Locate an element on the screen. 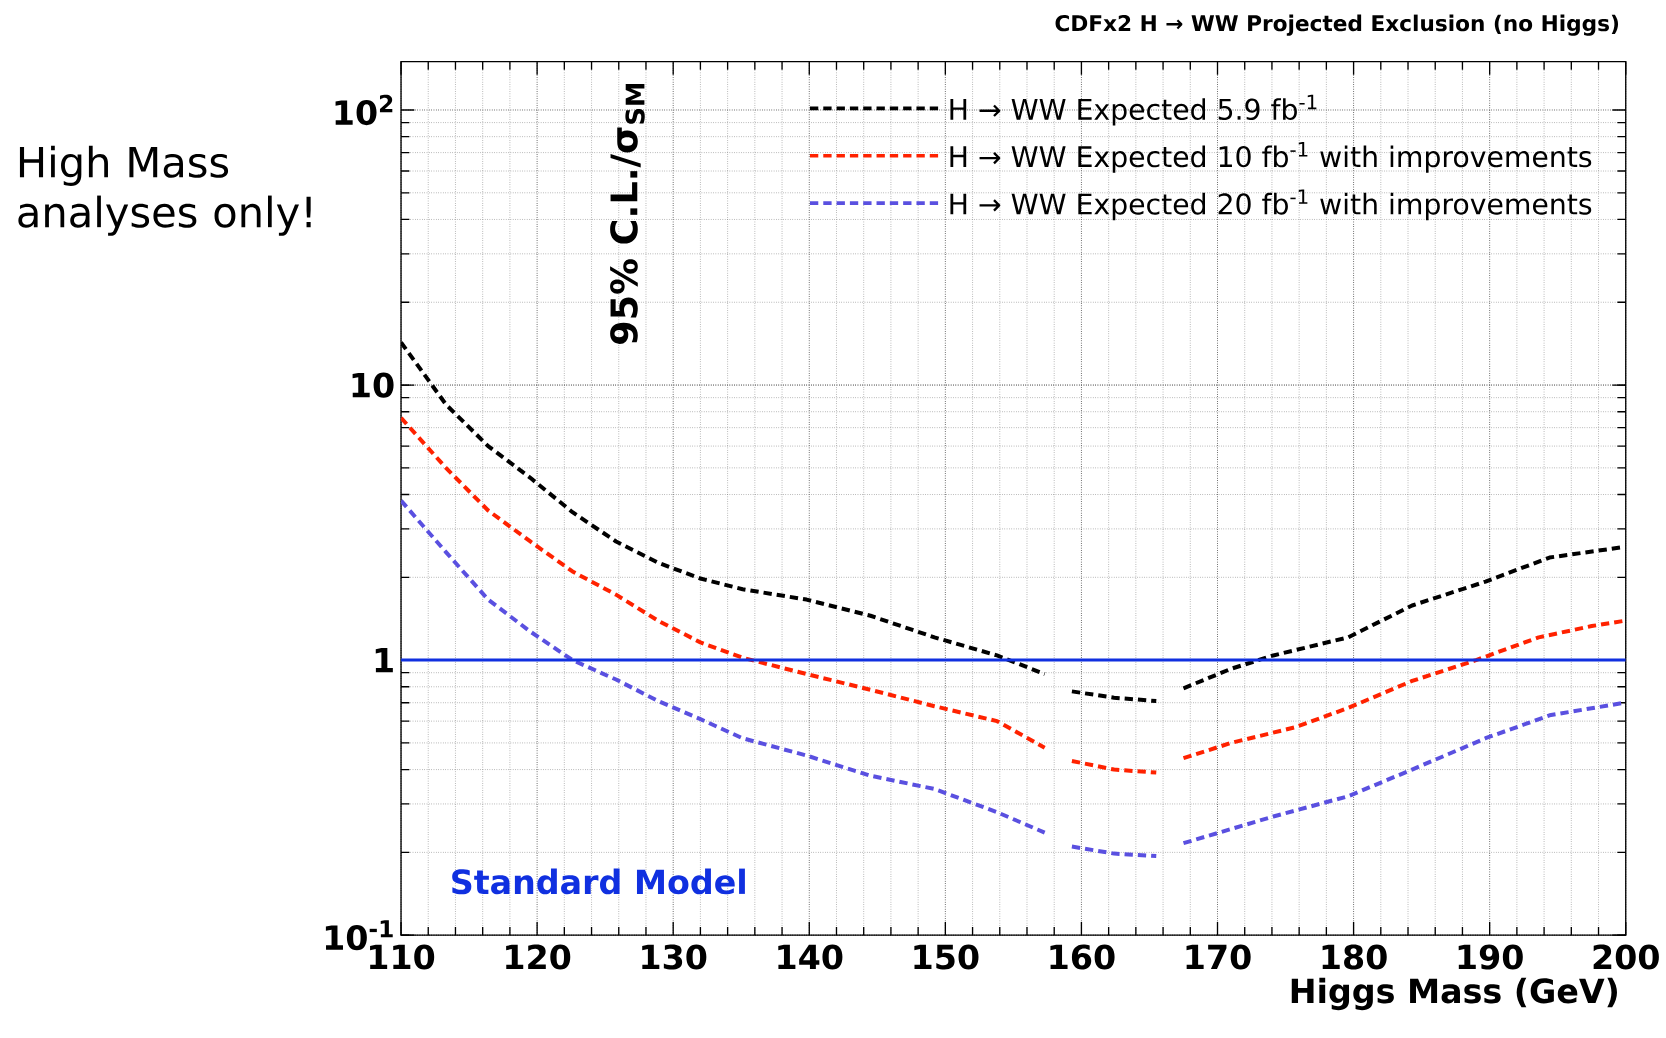  ref-line-label: Standard Model is located at coordinates (598, 881).